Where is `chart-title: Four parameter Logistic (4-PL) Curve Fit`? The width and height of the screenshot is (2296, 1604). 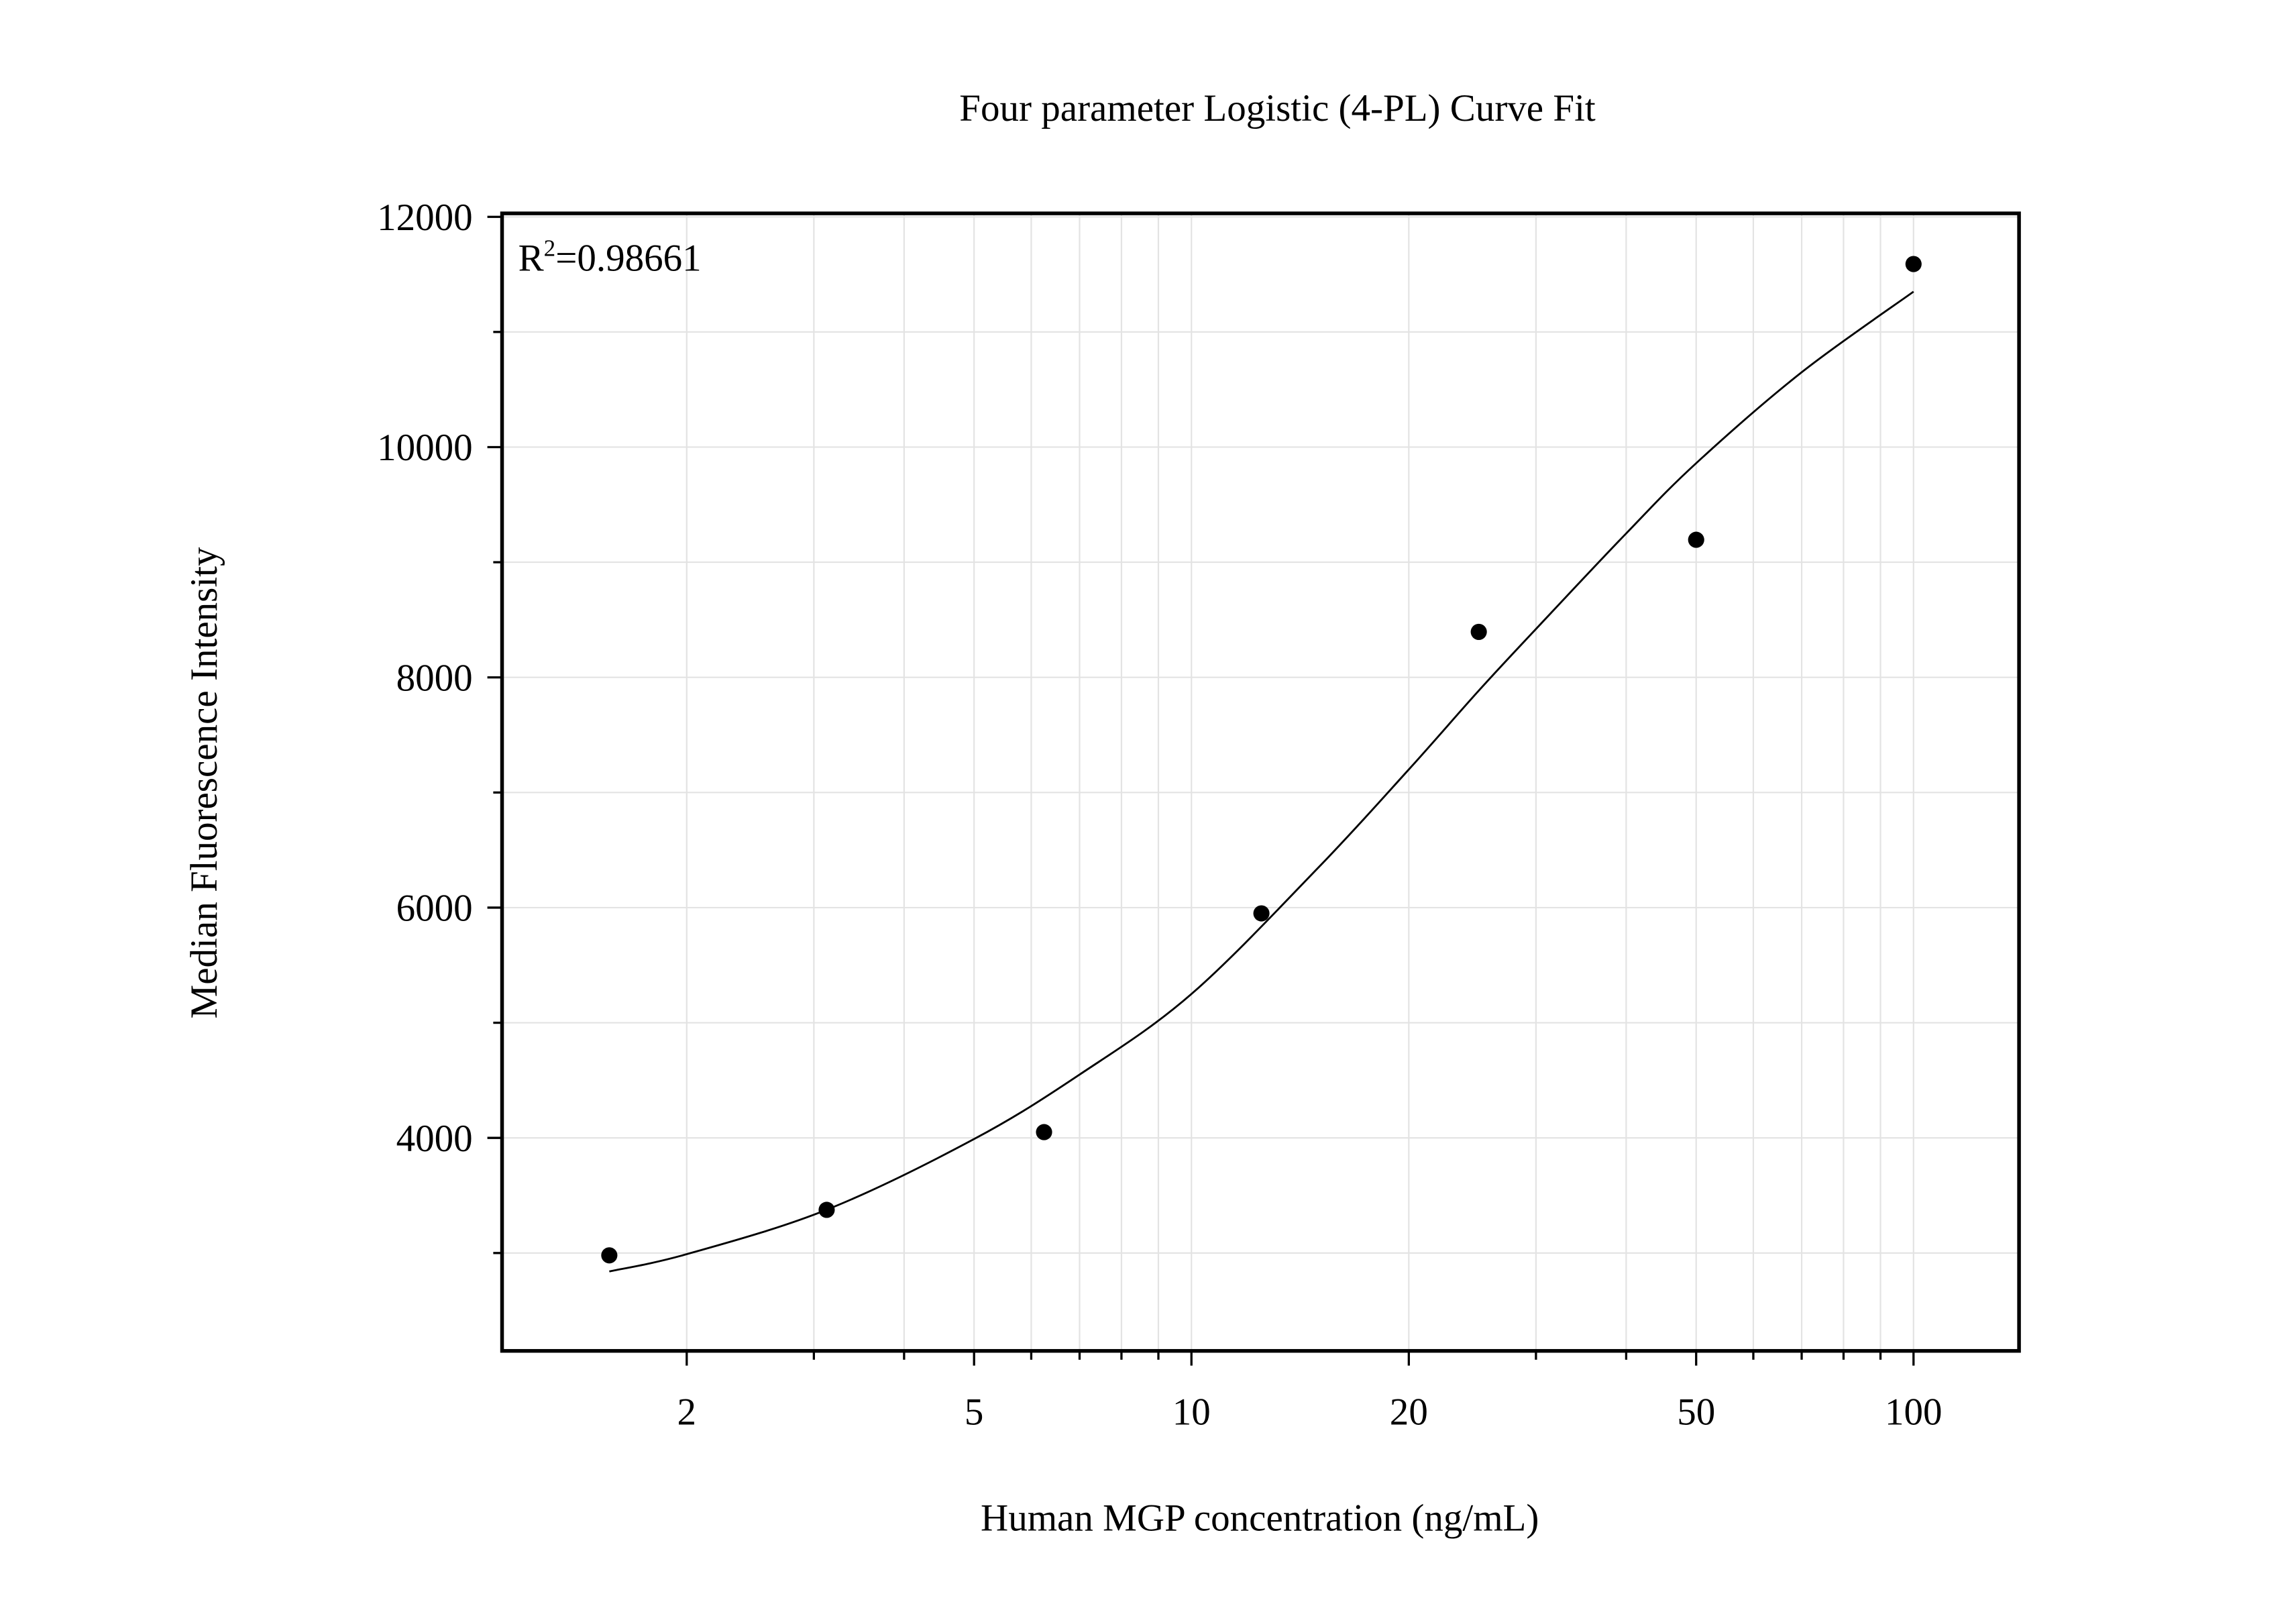 chart-title: Four parameter Logistic (4-PL) Curve Fit is located at coordinates (1277, 108).